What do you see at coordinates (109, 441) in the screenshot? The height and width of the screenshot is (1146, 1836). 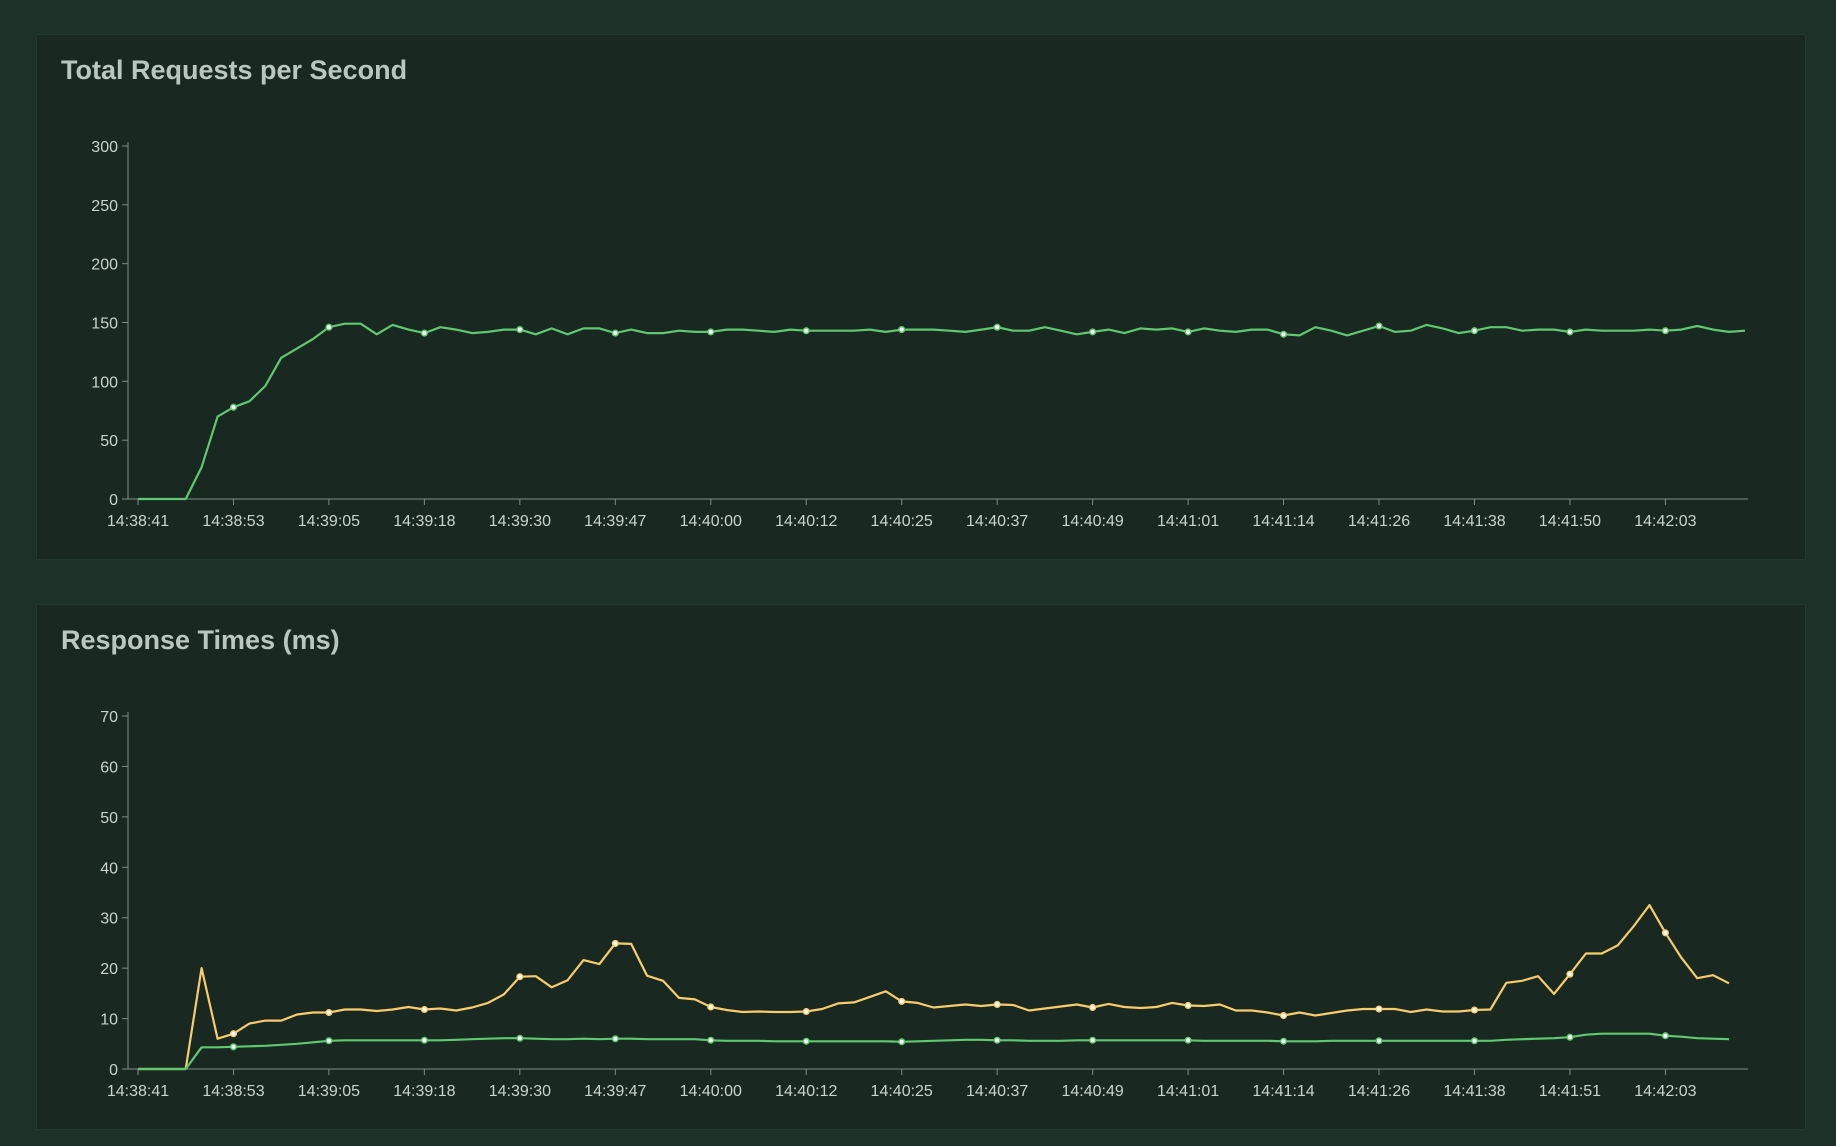 I see `y-tick-label: 50` at bounding box center [109, 441].